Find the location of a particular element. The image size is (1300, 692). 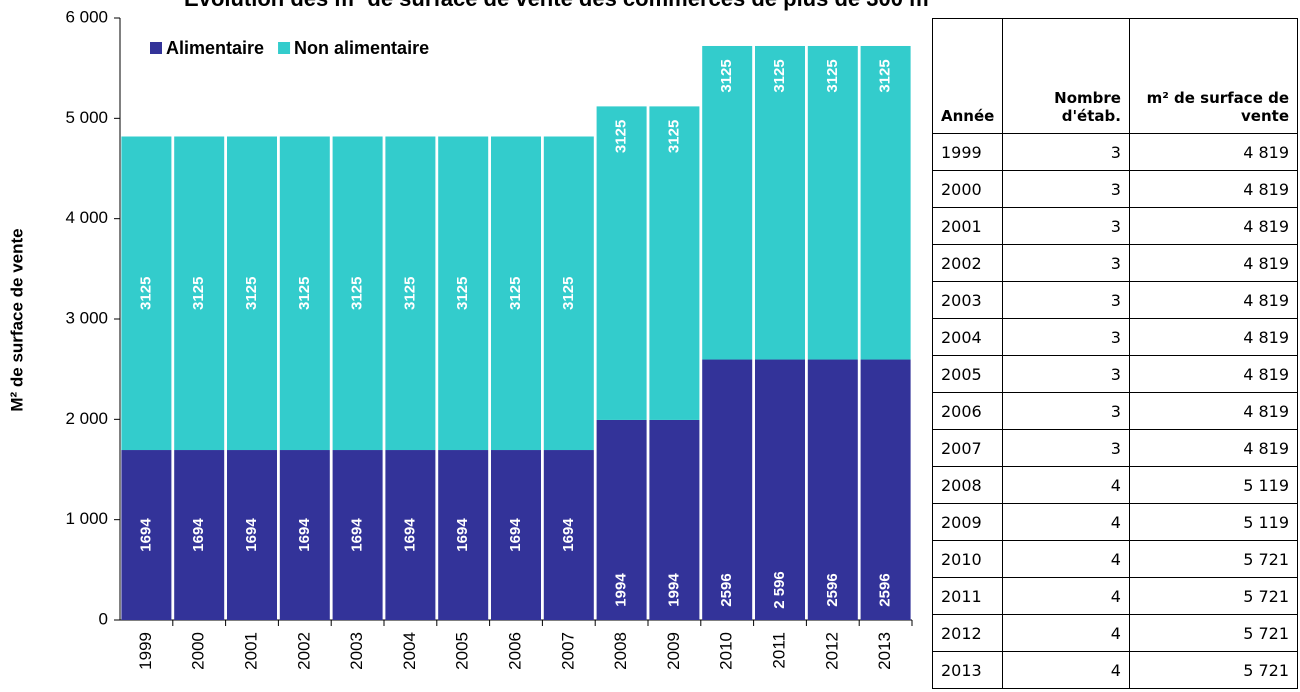

table-cell: 2000 is located at coordinates (967, 189).